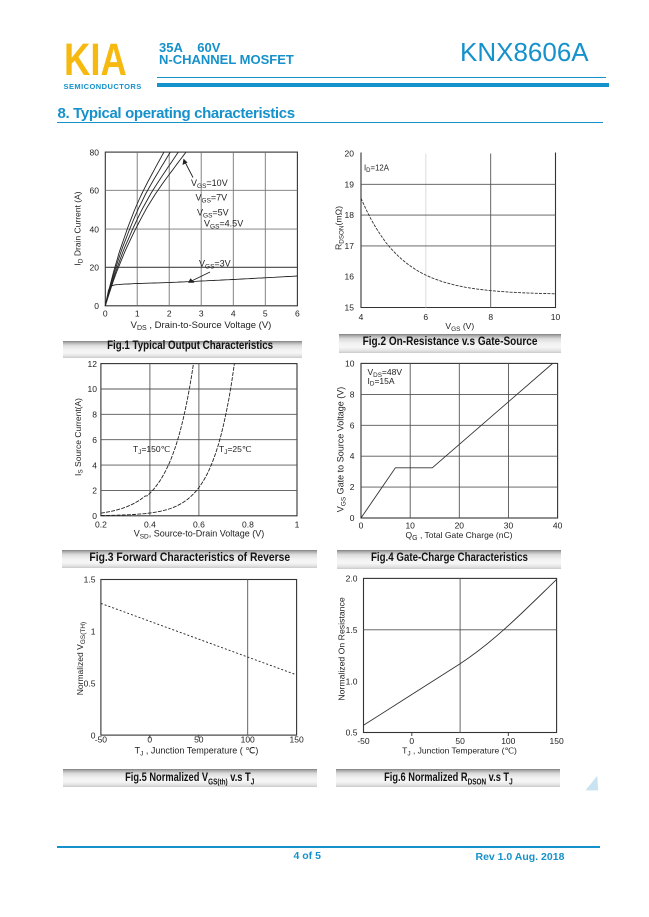  Describe the element at coordinates (352, 579) in the screenshot. I see `svg-text: 2.0` at that location.